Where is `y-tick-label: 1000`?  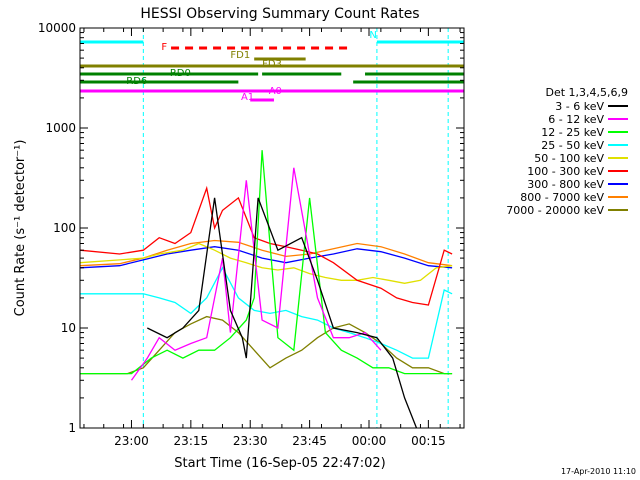 y-tick-label: 1000 is located at coordinates (60, 128).